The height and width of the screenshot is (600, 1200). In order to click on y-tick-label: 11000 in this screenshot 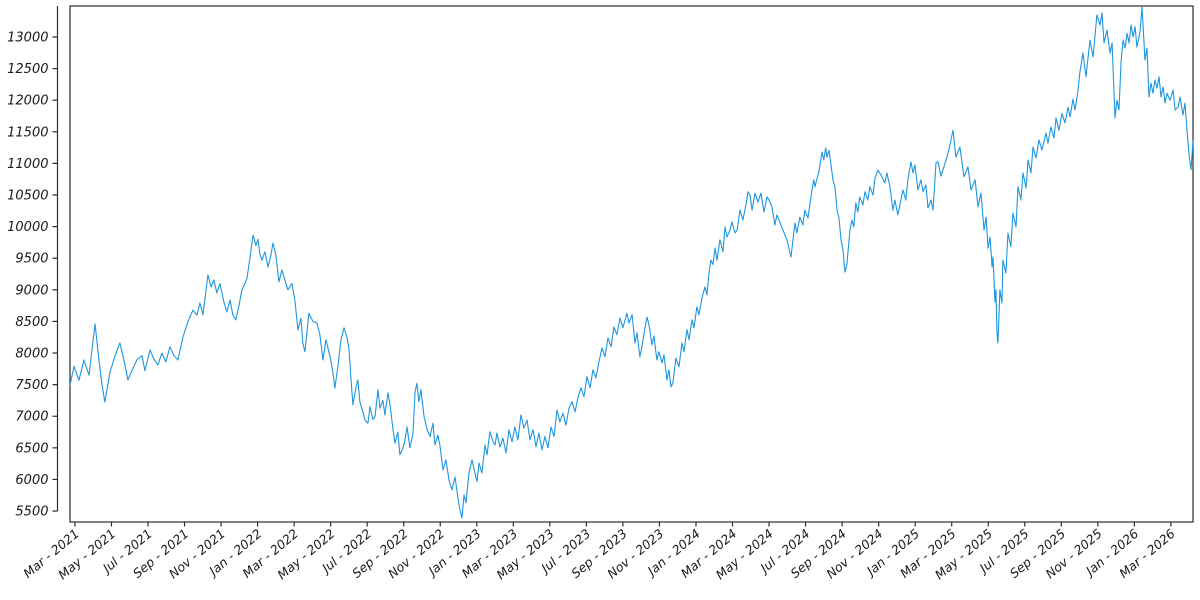, I will do `click(27, 164)`.